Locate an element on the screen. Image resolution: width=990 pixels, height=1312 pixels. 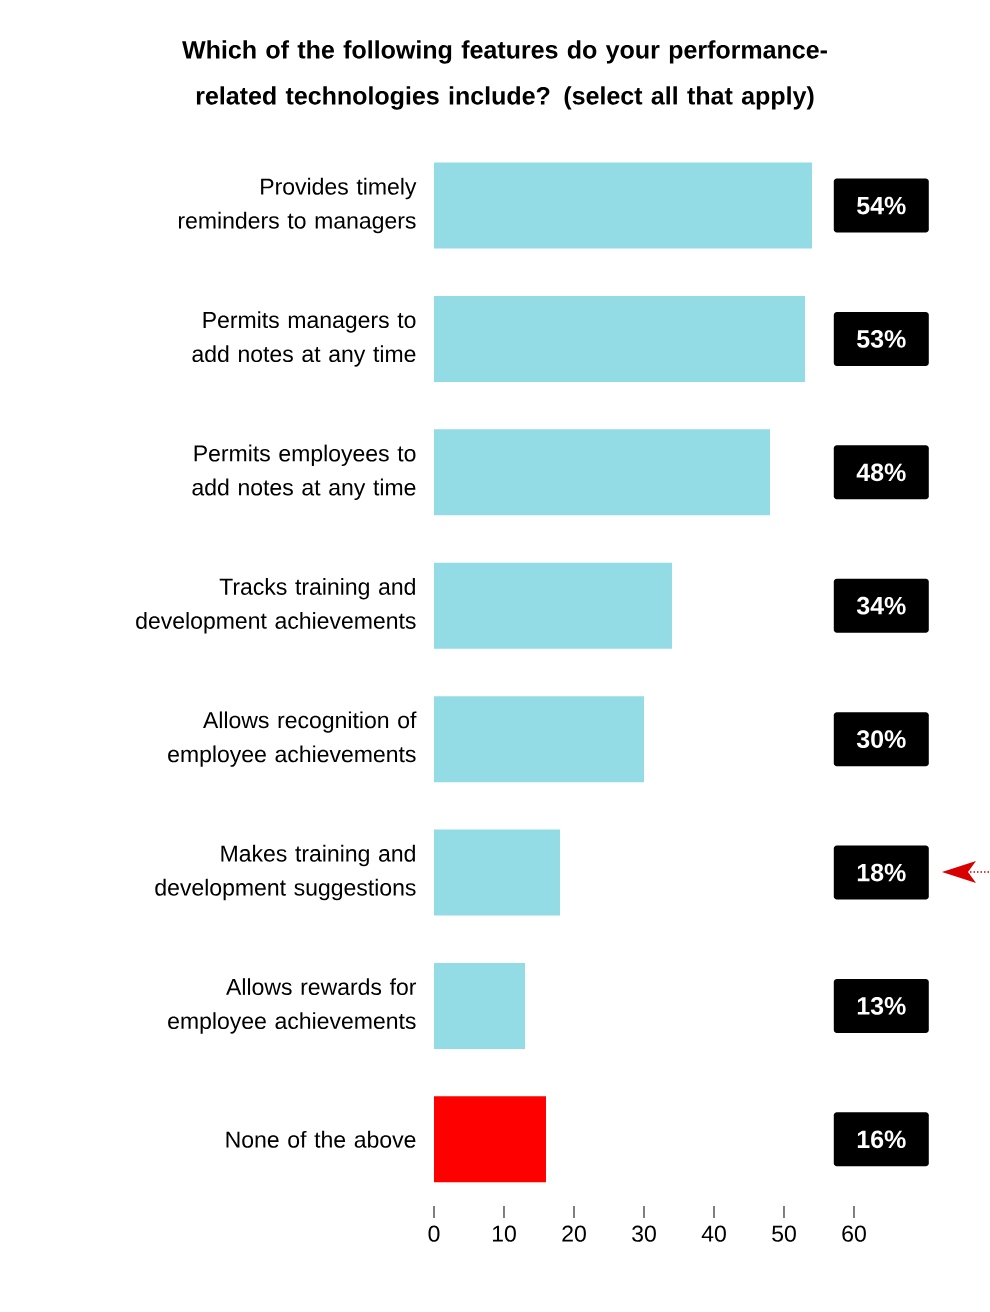
y-tick-label: None of the above is located at coordinates (321, 1139).